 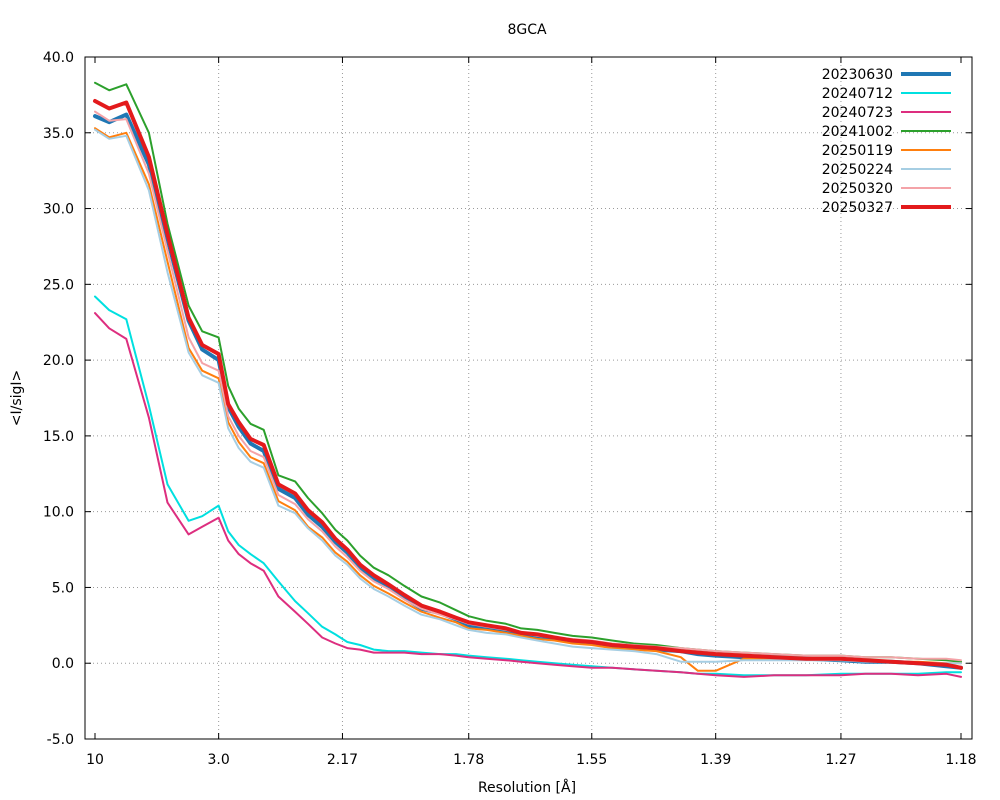 I want to click on x-tick-label: 1.18, so click(x=960, y=760).